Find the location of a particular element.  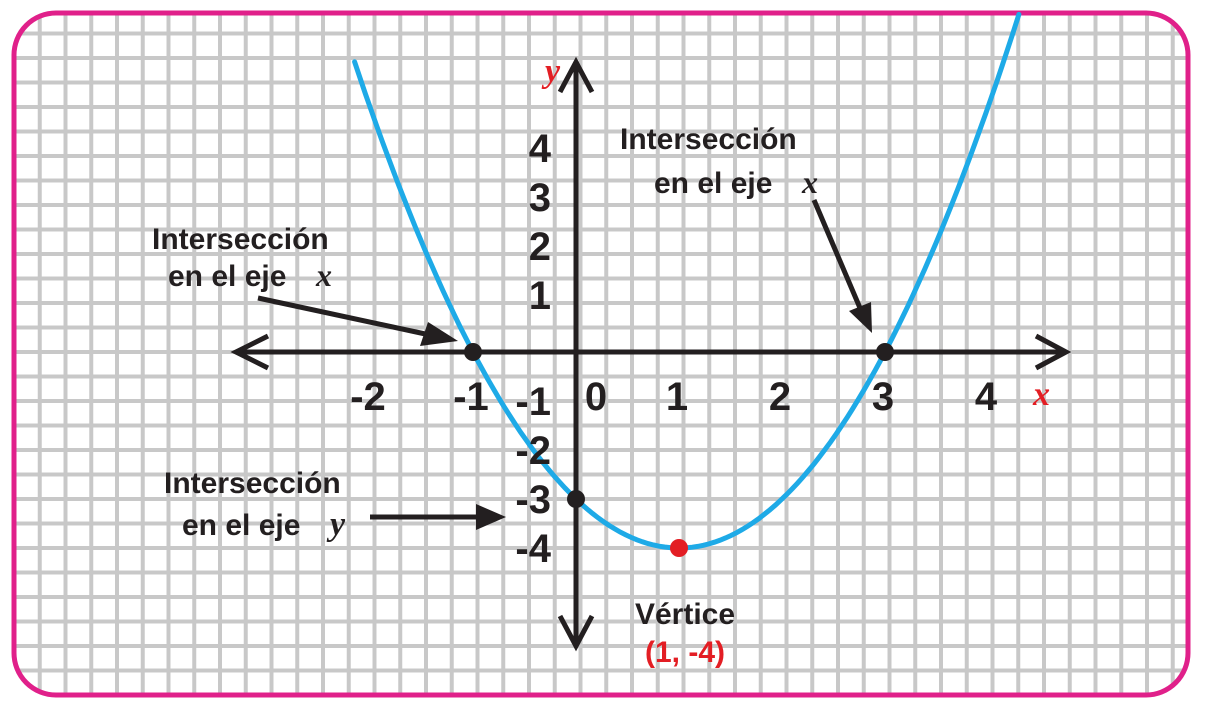

key-points is located at coordinates (679, 450).